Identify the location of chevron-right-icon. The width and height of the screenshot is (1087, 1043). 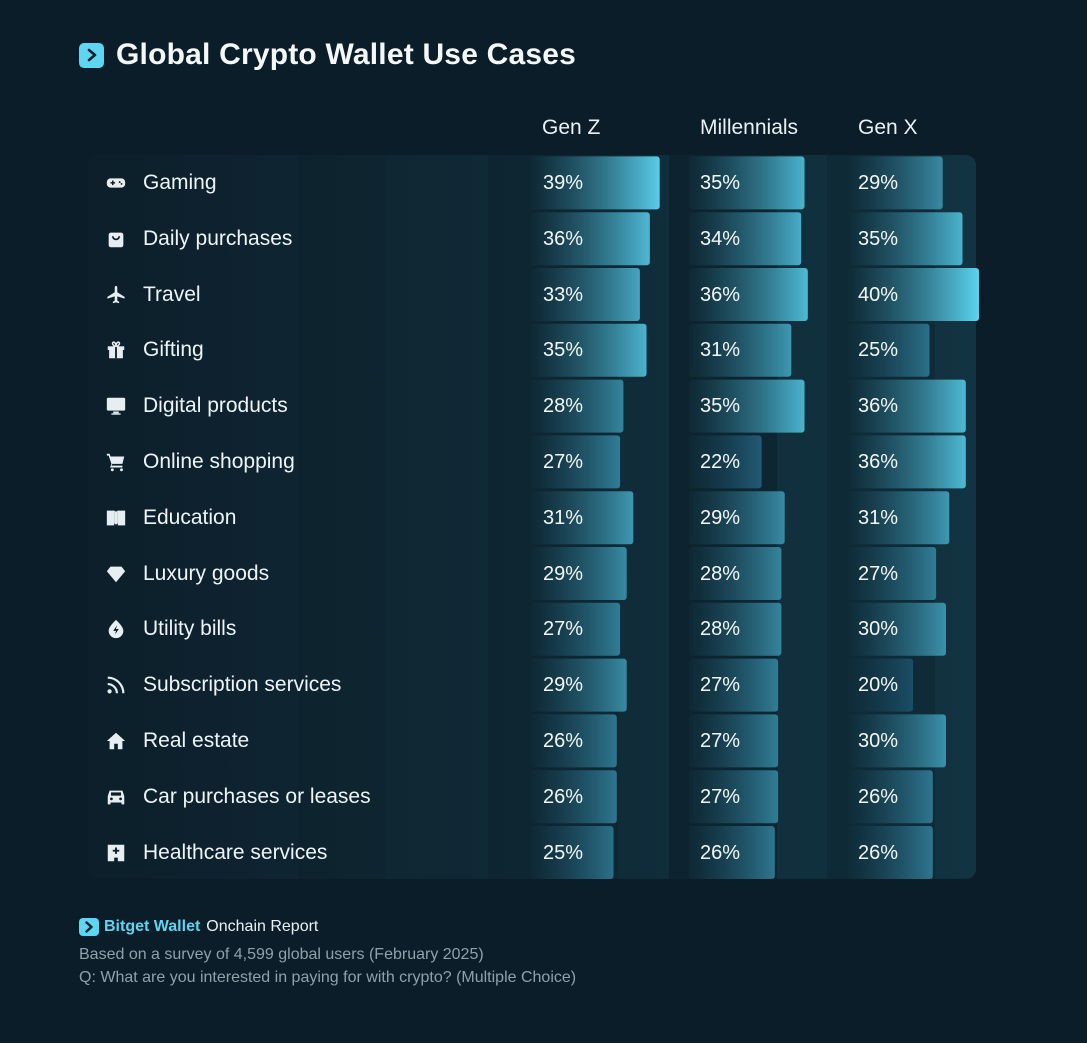
(91, 55).